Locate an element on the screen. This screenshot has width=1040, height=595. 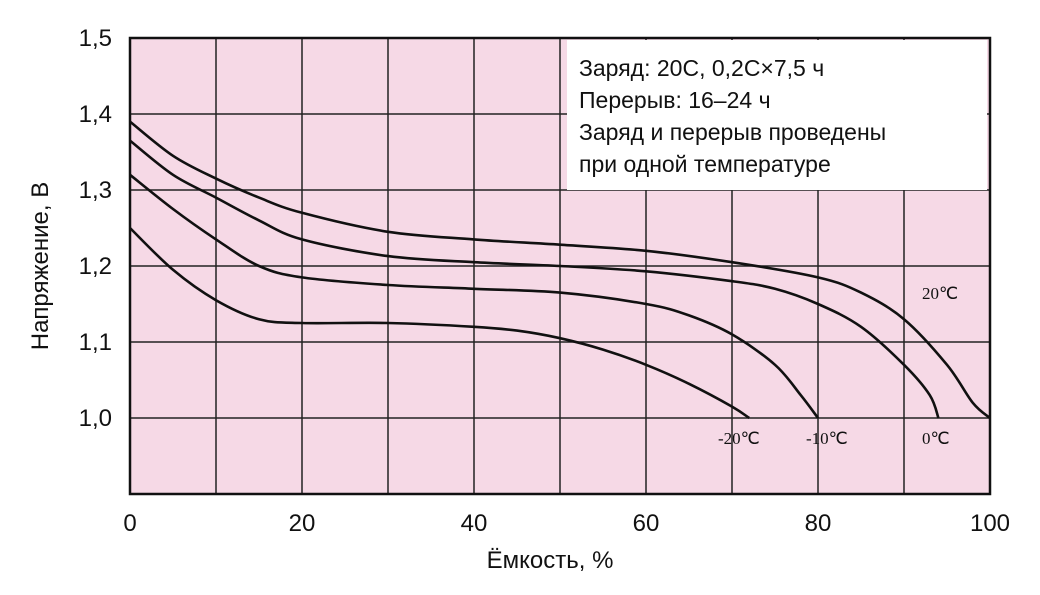
annotation-box is located at coordinates (777, 115).